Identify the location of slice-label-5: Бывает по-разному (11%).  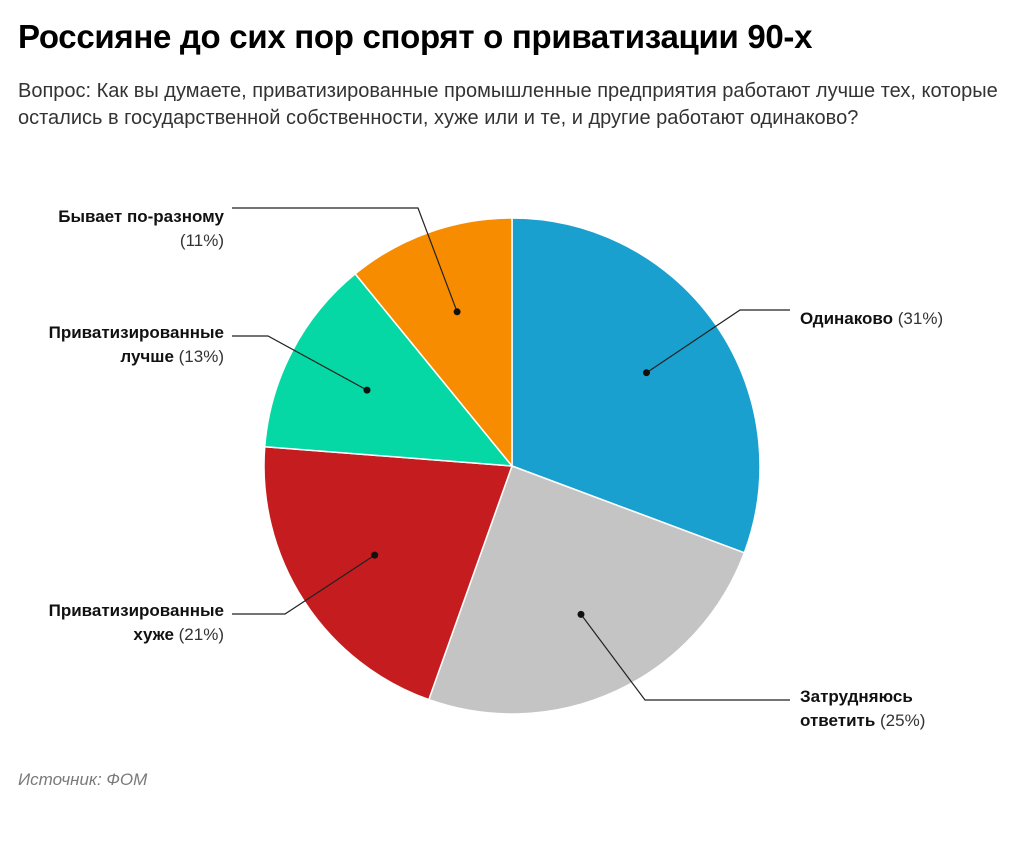
(141, 228).